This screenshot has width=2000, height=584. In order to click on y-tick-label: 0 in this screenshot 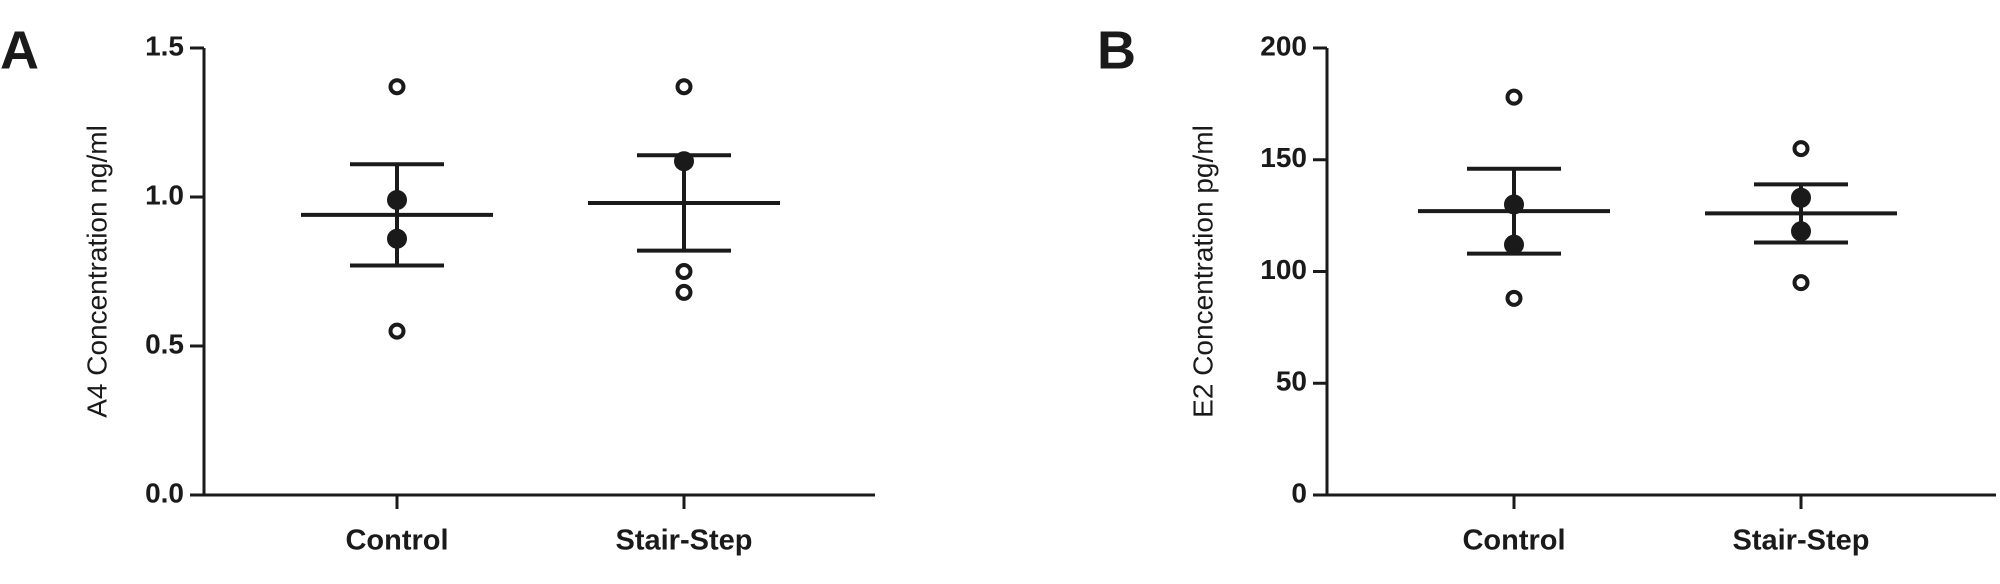, I will do `click(1299, 492)`.